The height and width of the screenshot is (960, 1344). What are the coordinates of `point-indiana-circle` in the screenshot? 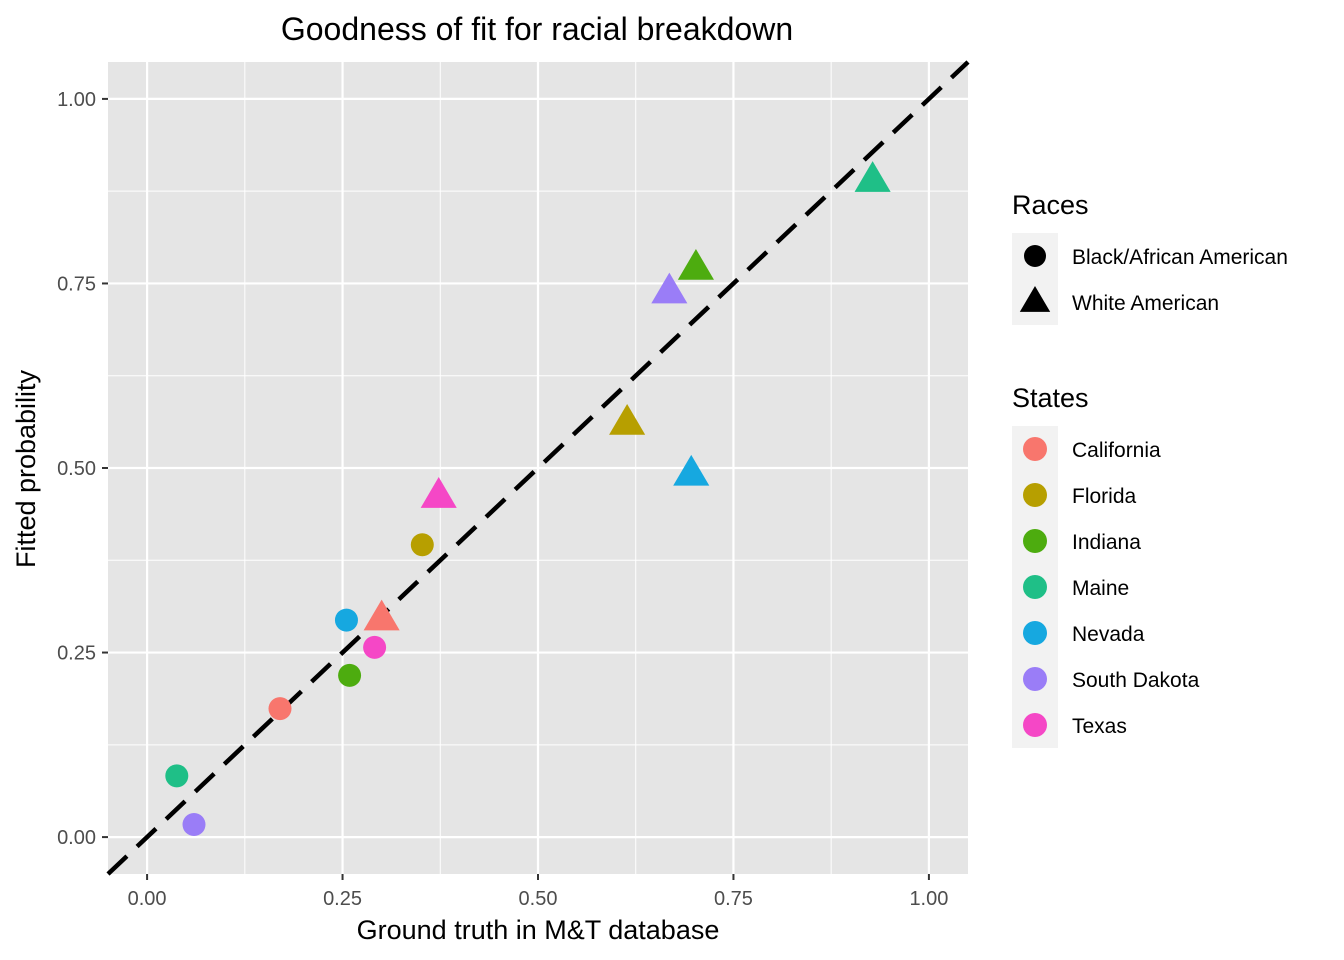 It's located at (350, 675).